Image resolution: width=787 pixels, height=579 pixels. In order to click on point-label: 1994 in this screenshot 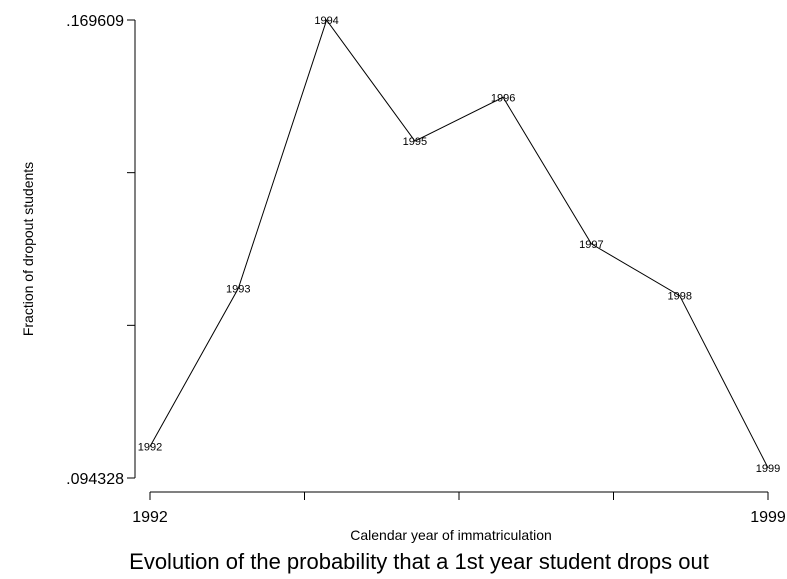, I will do `click(326, 21)`.